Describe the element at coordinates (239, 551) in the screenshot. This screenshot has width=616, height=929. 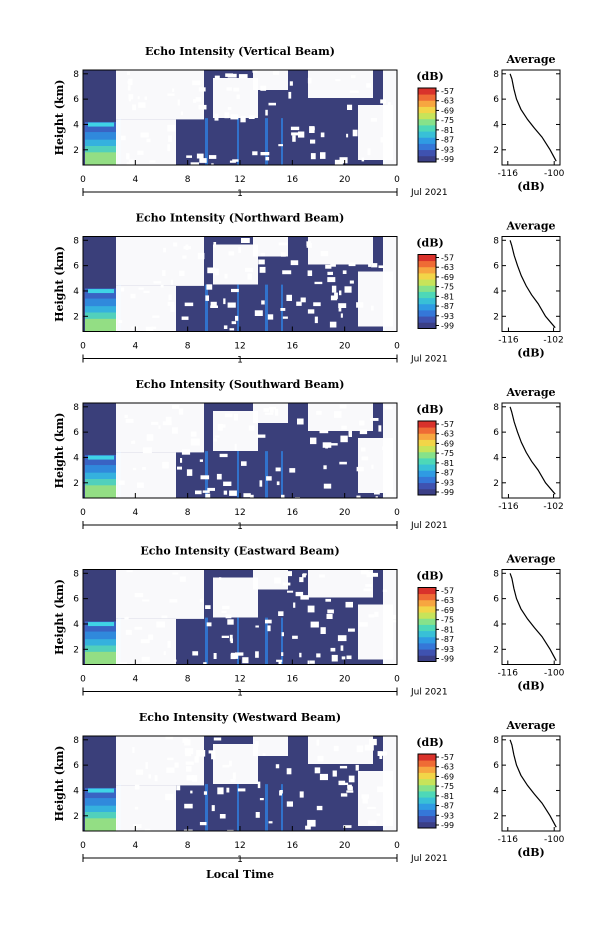
I see `chart-title: Echo Intensity (Eastward Beam)` at that location.